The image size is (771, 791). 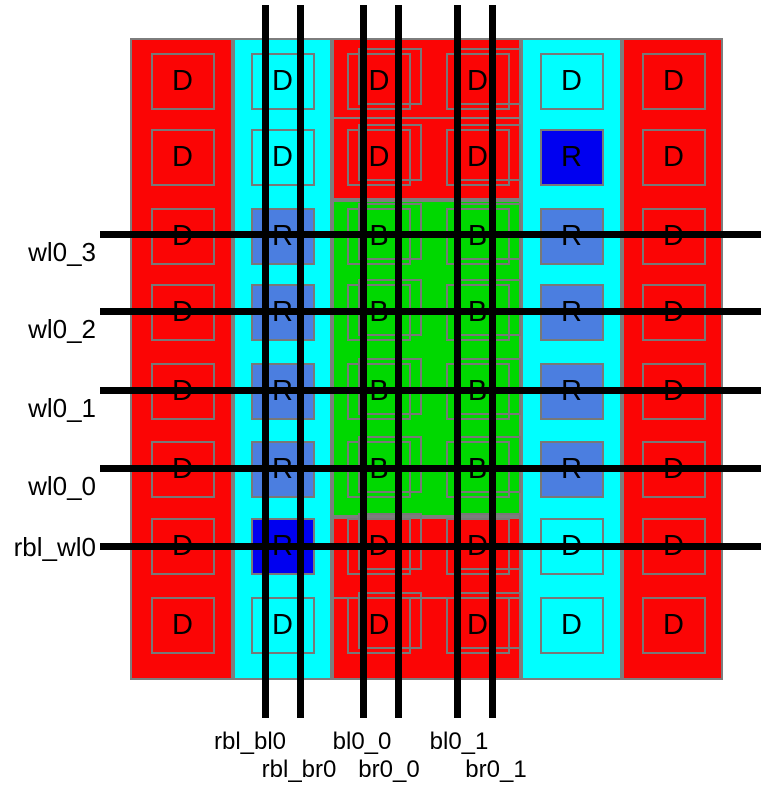 What do you see at coordinates (299, 769) in the screenshot?
I see `bitline-label-rbl_br0: rbl_br0` at bounding box center [299, 769].